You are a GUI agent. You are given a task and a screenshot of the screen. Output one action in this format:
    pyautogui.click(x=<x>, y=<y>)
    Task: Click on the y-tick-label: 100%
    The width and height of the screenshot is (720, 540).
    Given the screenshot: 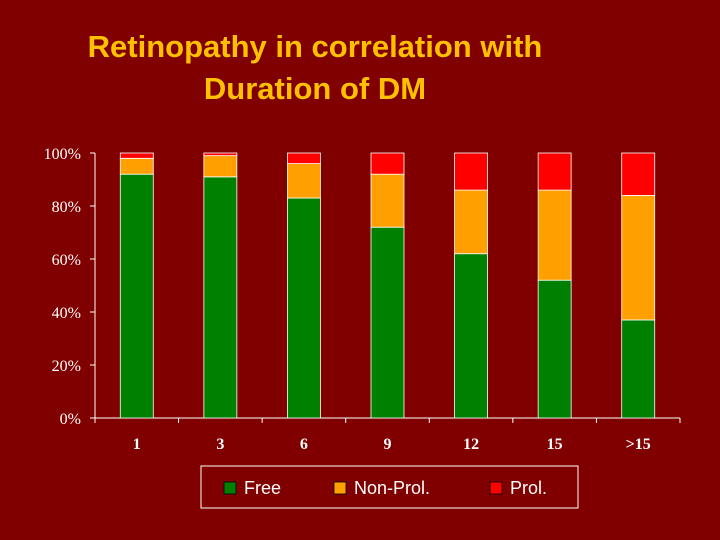 What is the action you would take?
    pyautogui.click(x=62, y=154)
    